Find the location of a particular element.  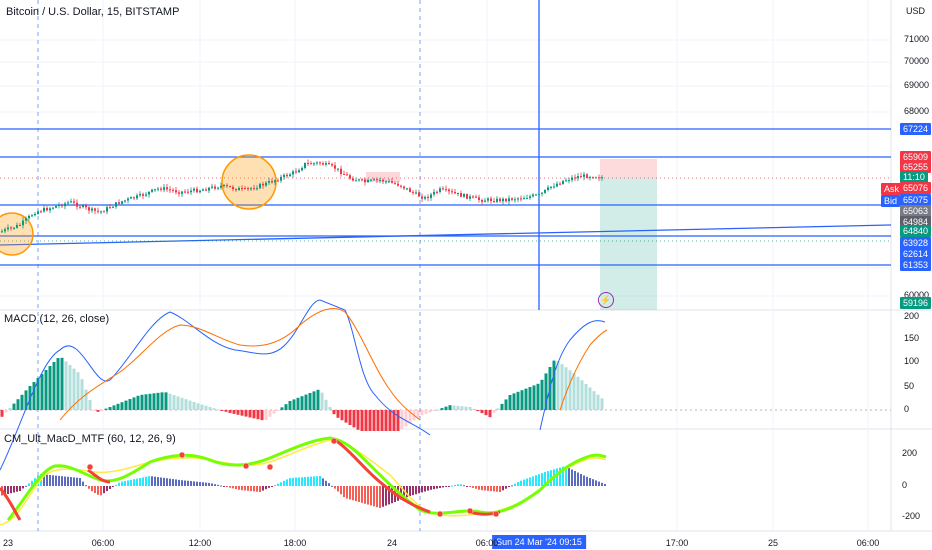

time-axis-label: 24 is located at coordinates (392, 543).